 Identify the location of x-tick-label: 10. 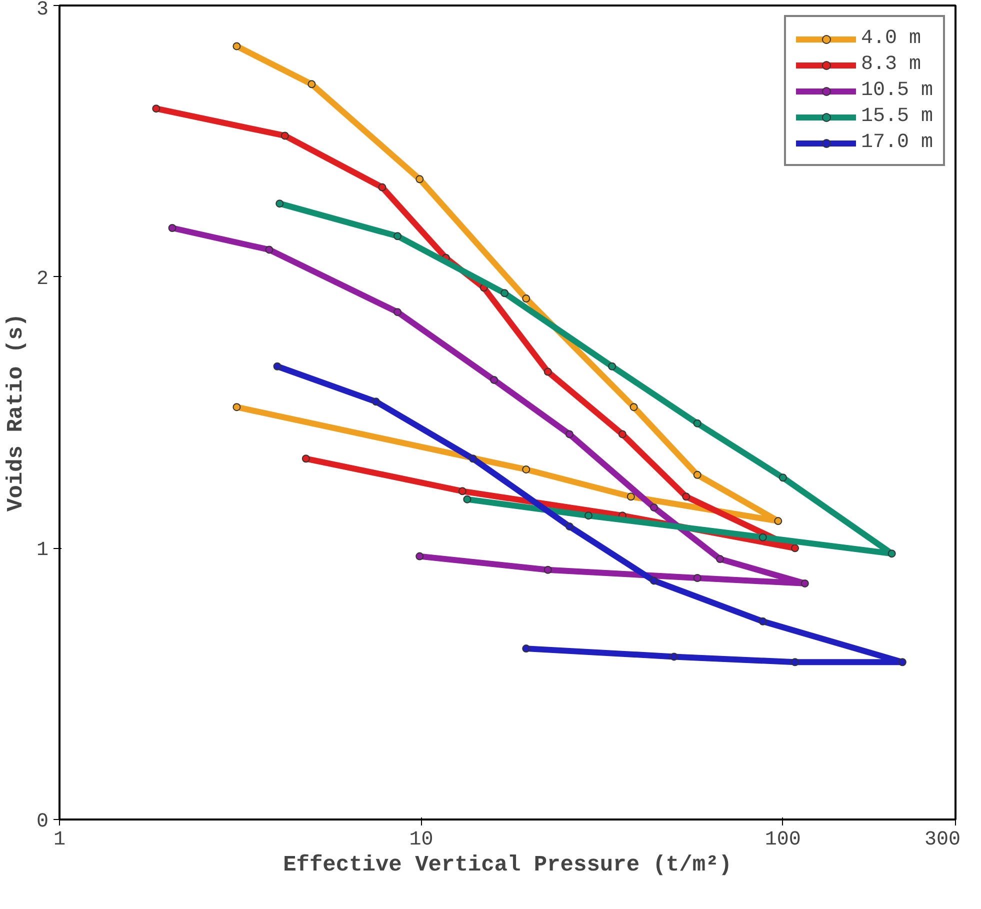
(421, 840).